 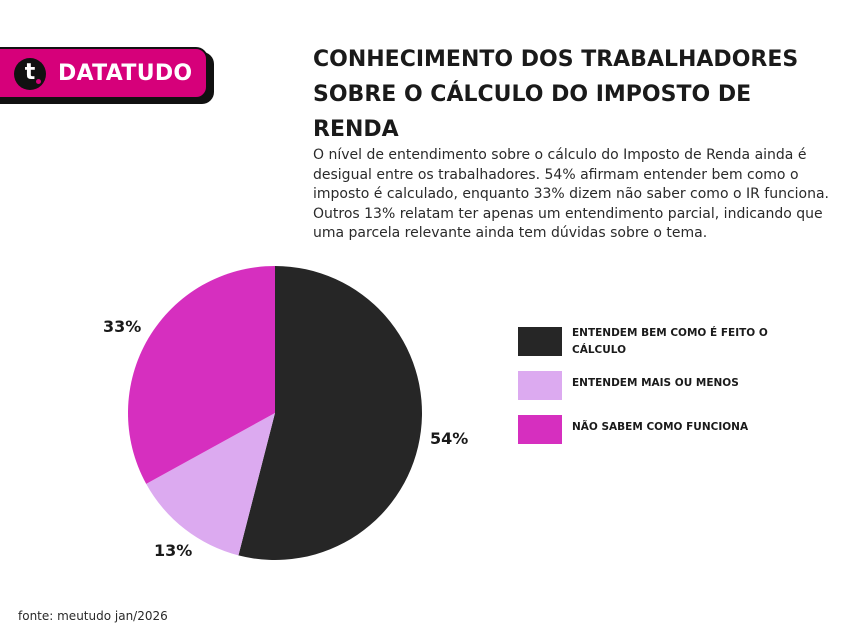 What do you see at coordinates (30, 74) in the screenshot?
I see `datatudo-logo-icon: t` at bounding box center [30, 74].